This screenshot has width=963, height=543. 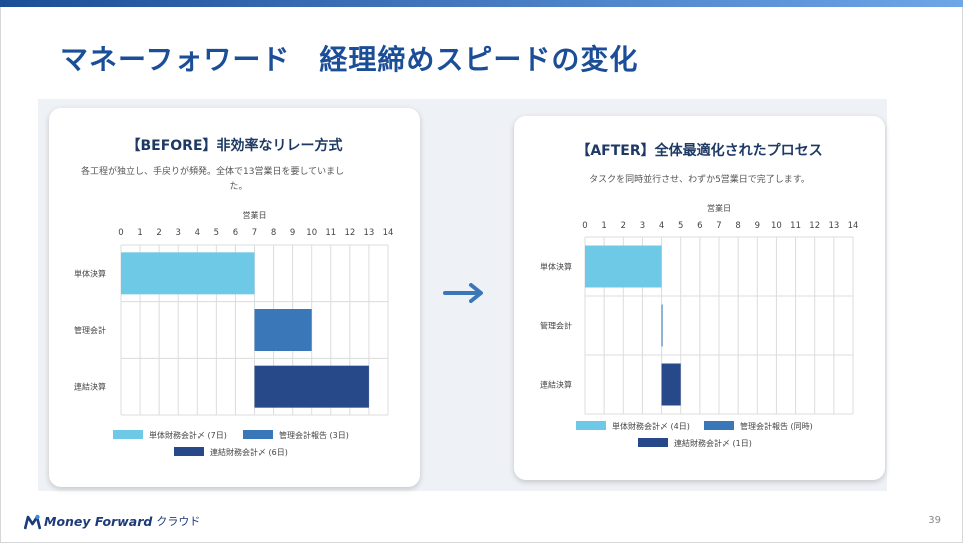 What do you see at coordinates (314, 435) in the screenshot?
I see `legend-label: 管理会計報告 (3日)` at bounding box center [314, 435].